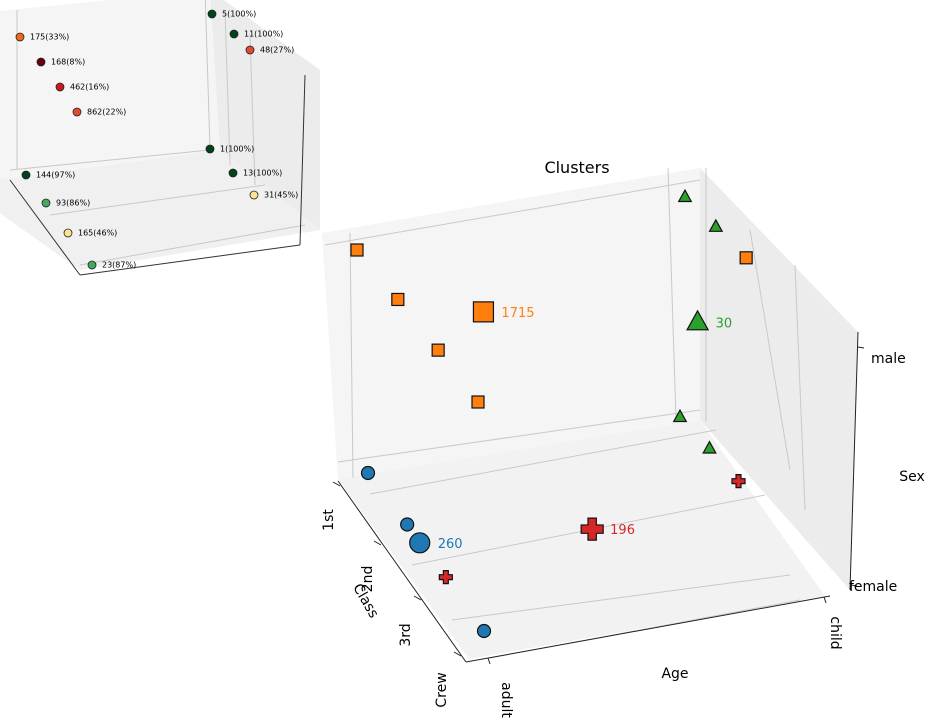 Image resolution: width=944 pixels, height=720 pixels. I want to click on survival-point-label-3: 175(33%), so click(49, 37).